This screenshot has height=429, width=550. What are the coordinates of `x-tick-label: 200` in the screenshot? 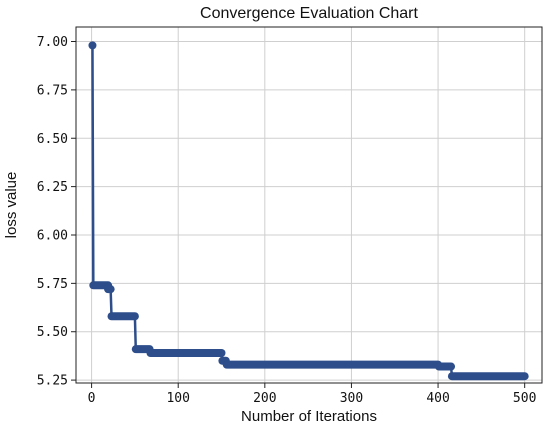 It's located at (264, 398).